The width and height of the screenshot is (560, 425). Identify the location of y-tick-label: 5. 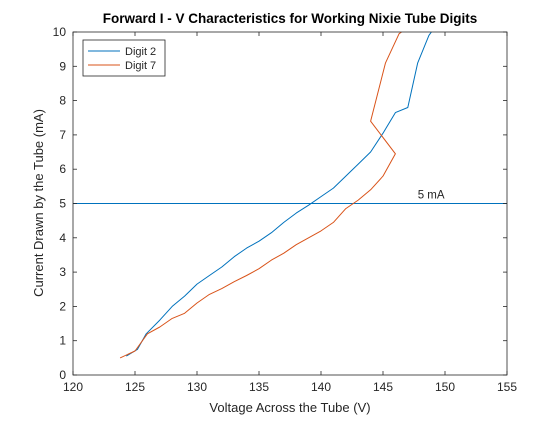
(62, 204).